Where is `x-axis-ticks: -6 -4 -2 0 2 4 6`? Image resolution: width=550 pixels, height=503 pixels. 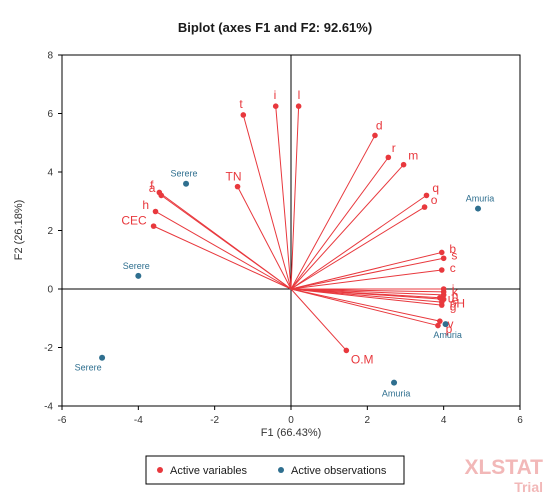
x-axis-ticks: -6 -4 -2 0 2 4 6 is located at coordinates (290, 416).